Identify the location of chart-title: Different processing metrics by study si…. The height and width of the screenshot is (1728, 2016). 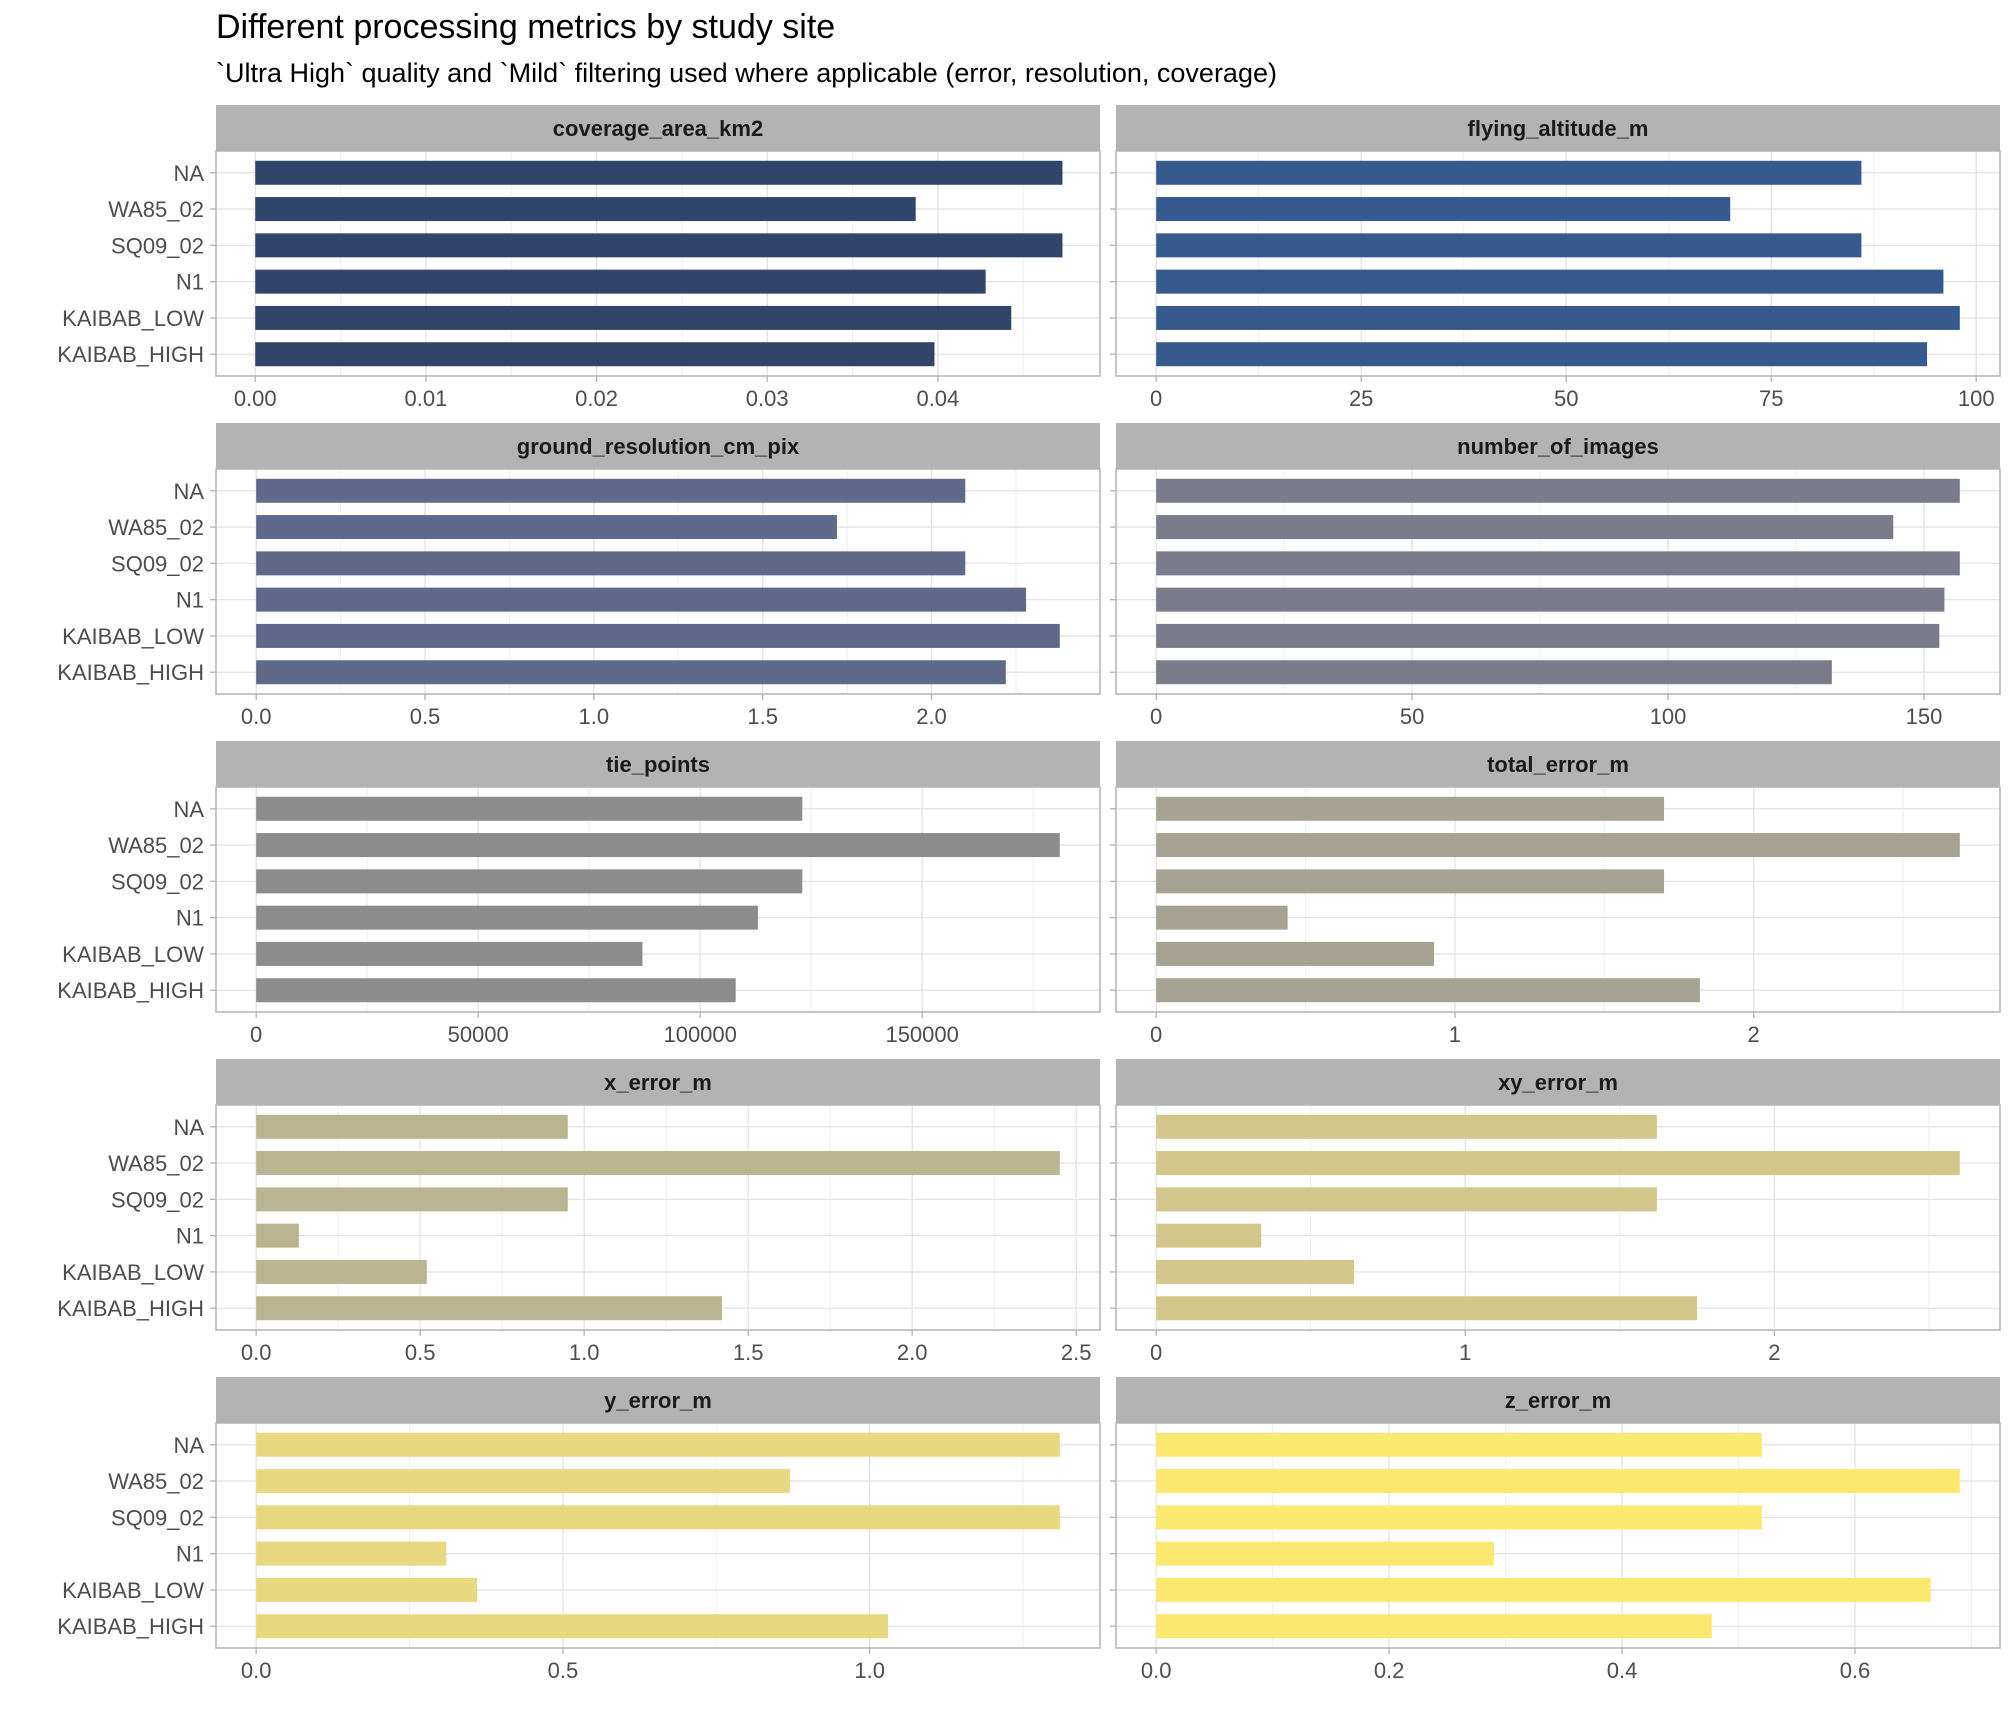
(526, 27).